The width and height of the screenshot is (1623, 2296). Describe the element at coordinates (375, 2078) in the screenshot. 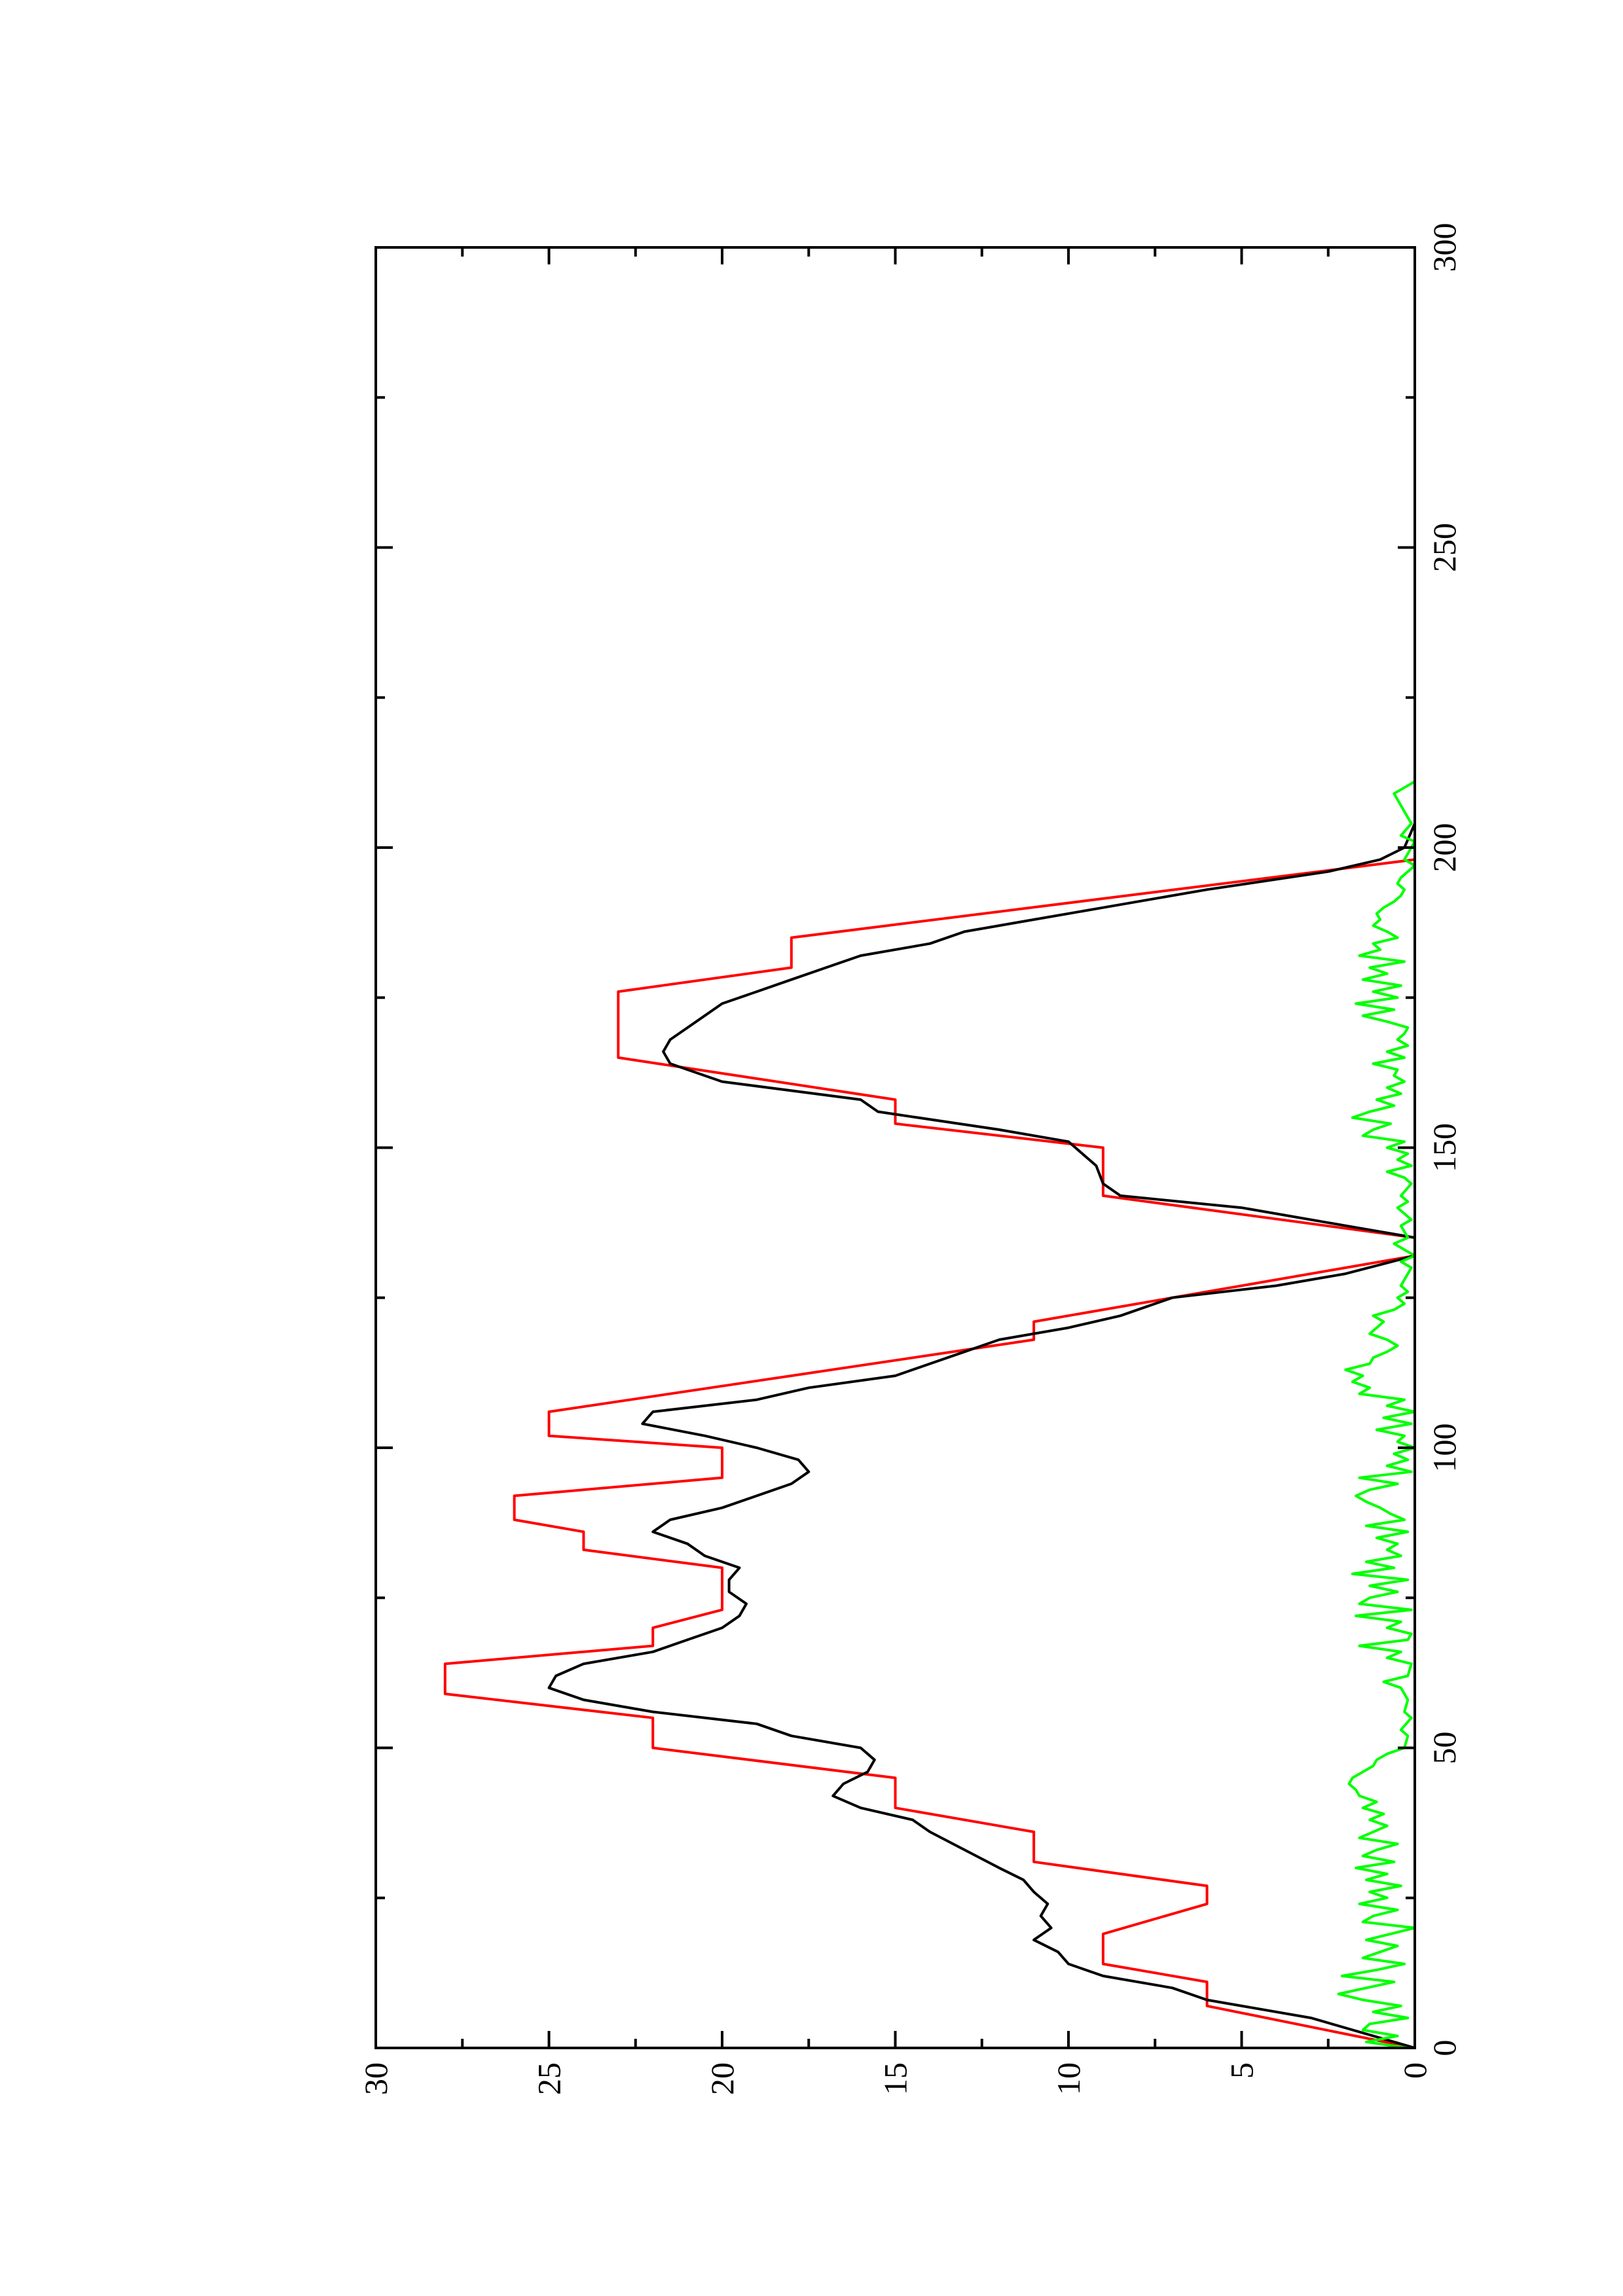

I see `y-tick-label: 30` at that location.